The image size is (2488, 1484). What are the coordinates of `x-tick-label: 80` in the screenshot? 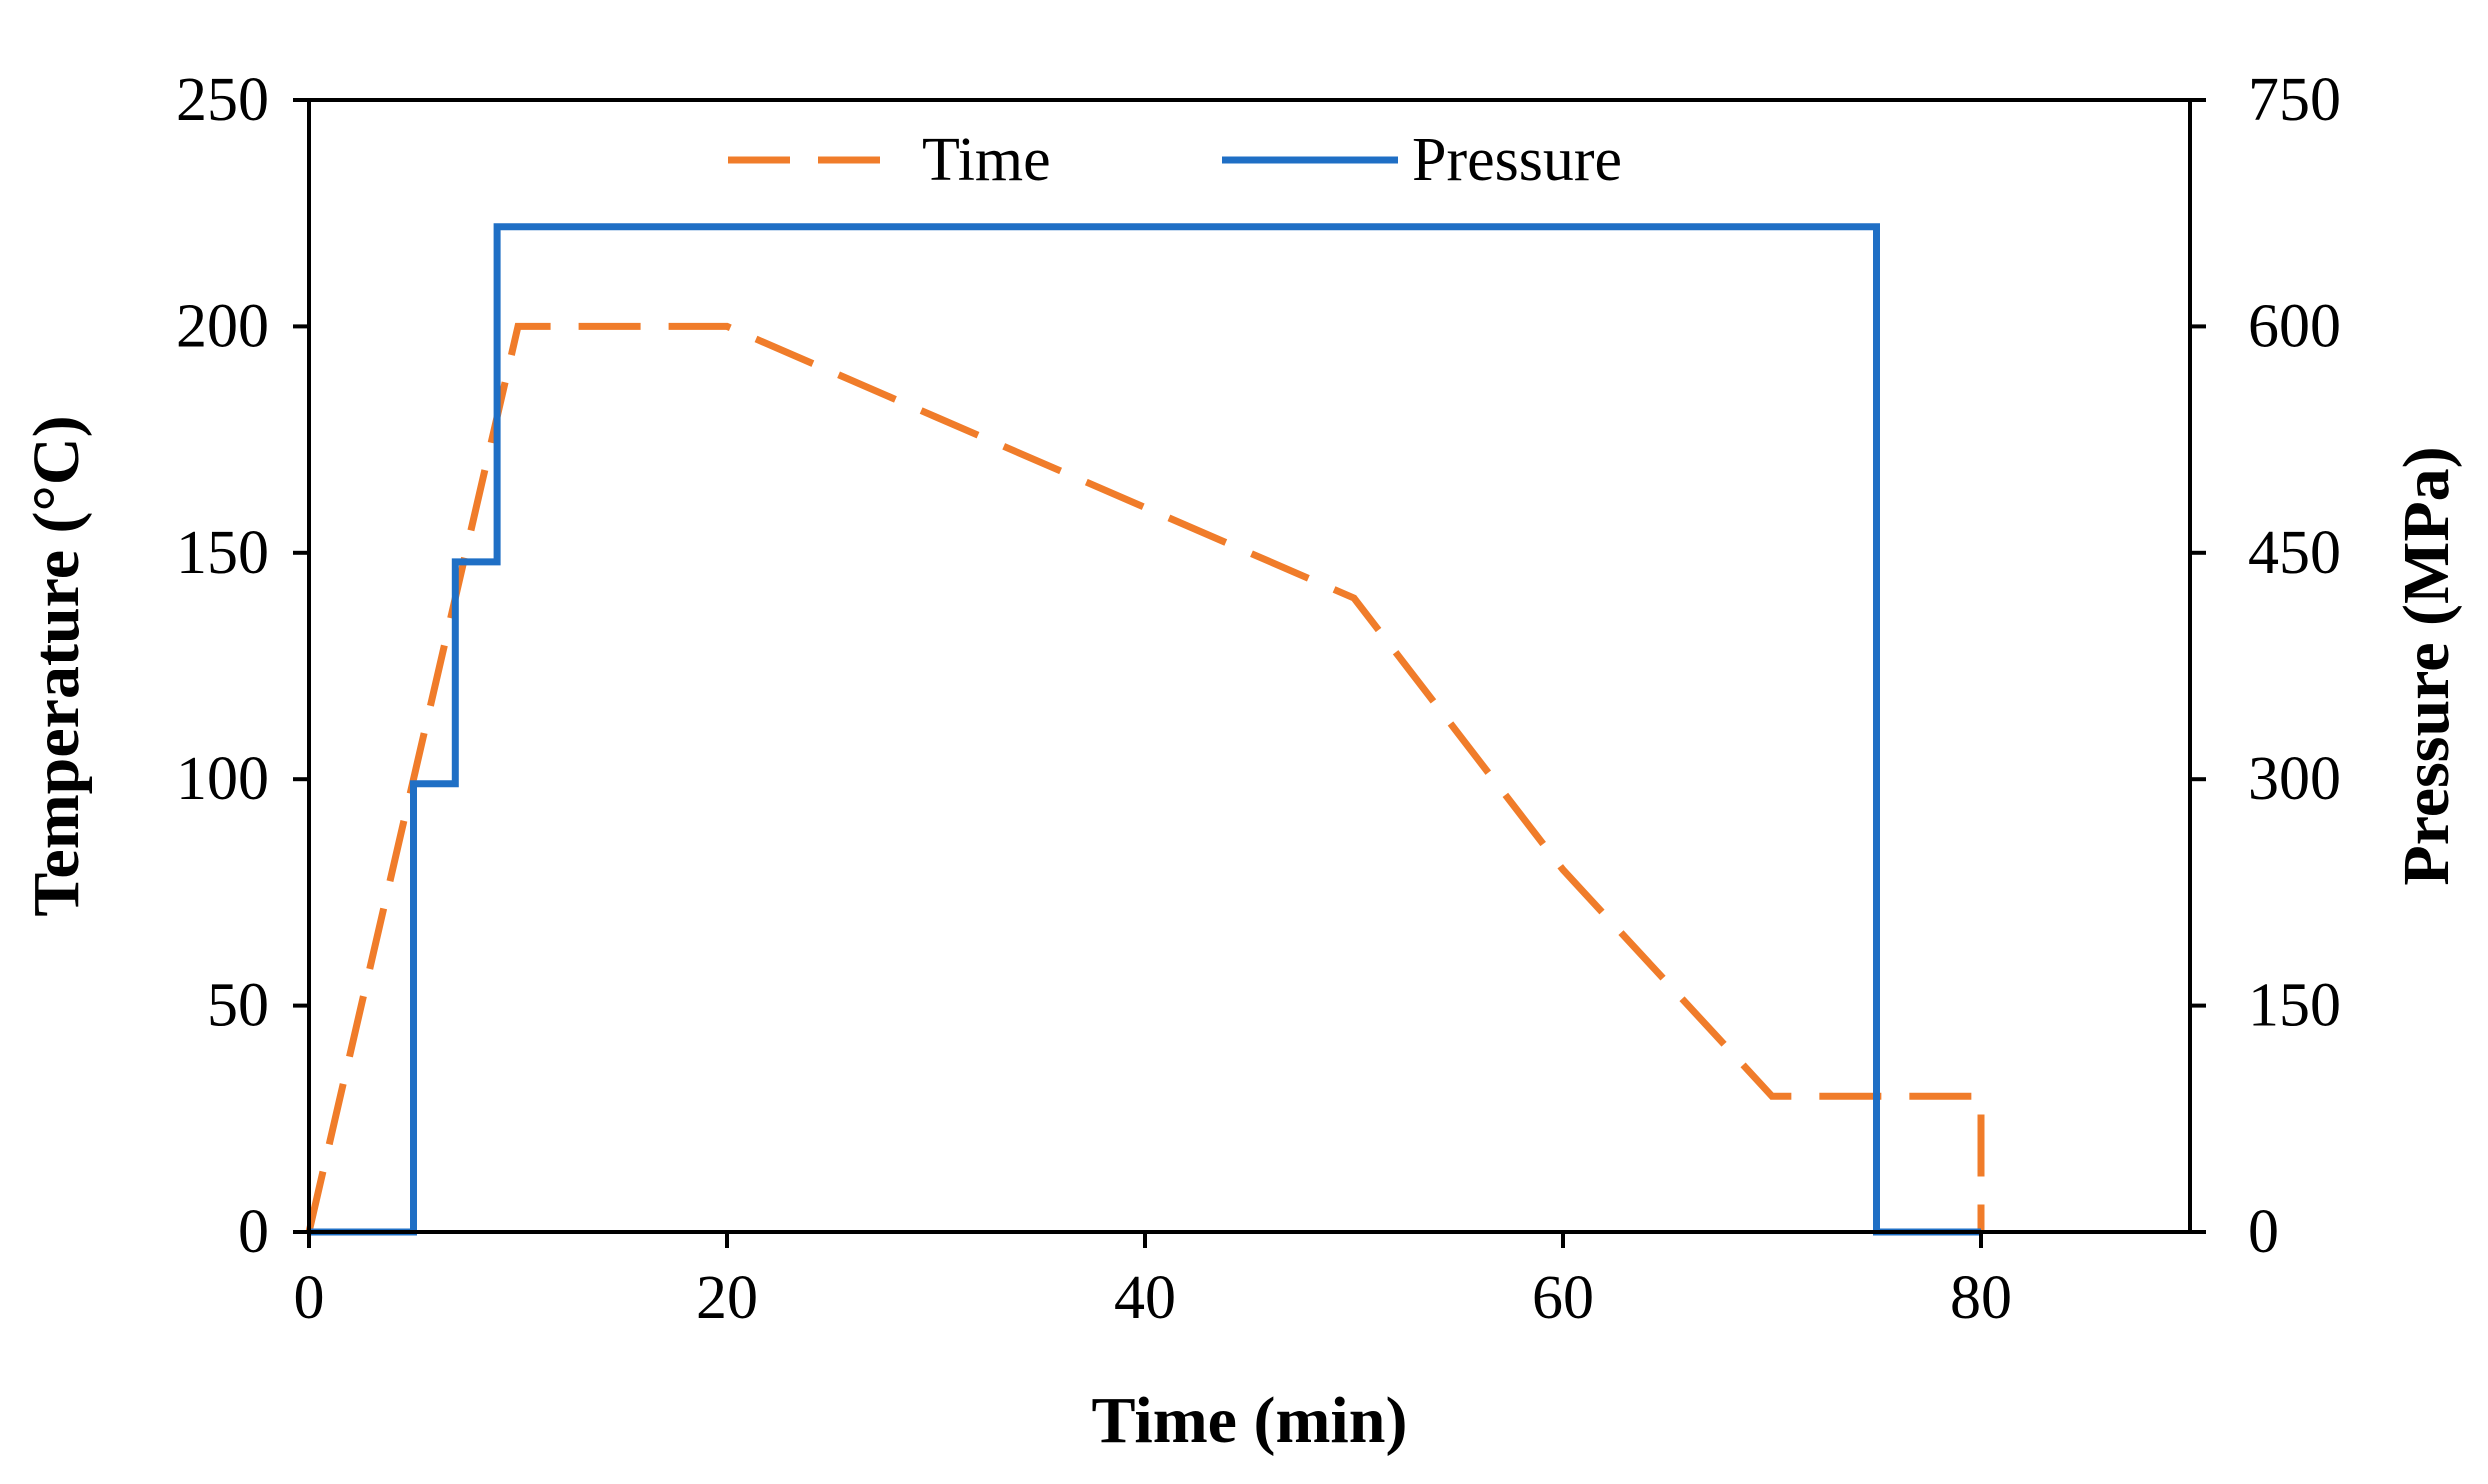 It's located at (1981, 1298).